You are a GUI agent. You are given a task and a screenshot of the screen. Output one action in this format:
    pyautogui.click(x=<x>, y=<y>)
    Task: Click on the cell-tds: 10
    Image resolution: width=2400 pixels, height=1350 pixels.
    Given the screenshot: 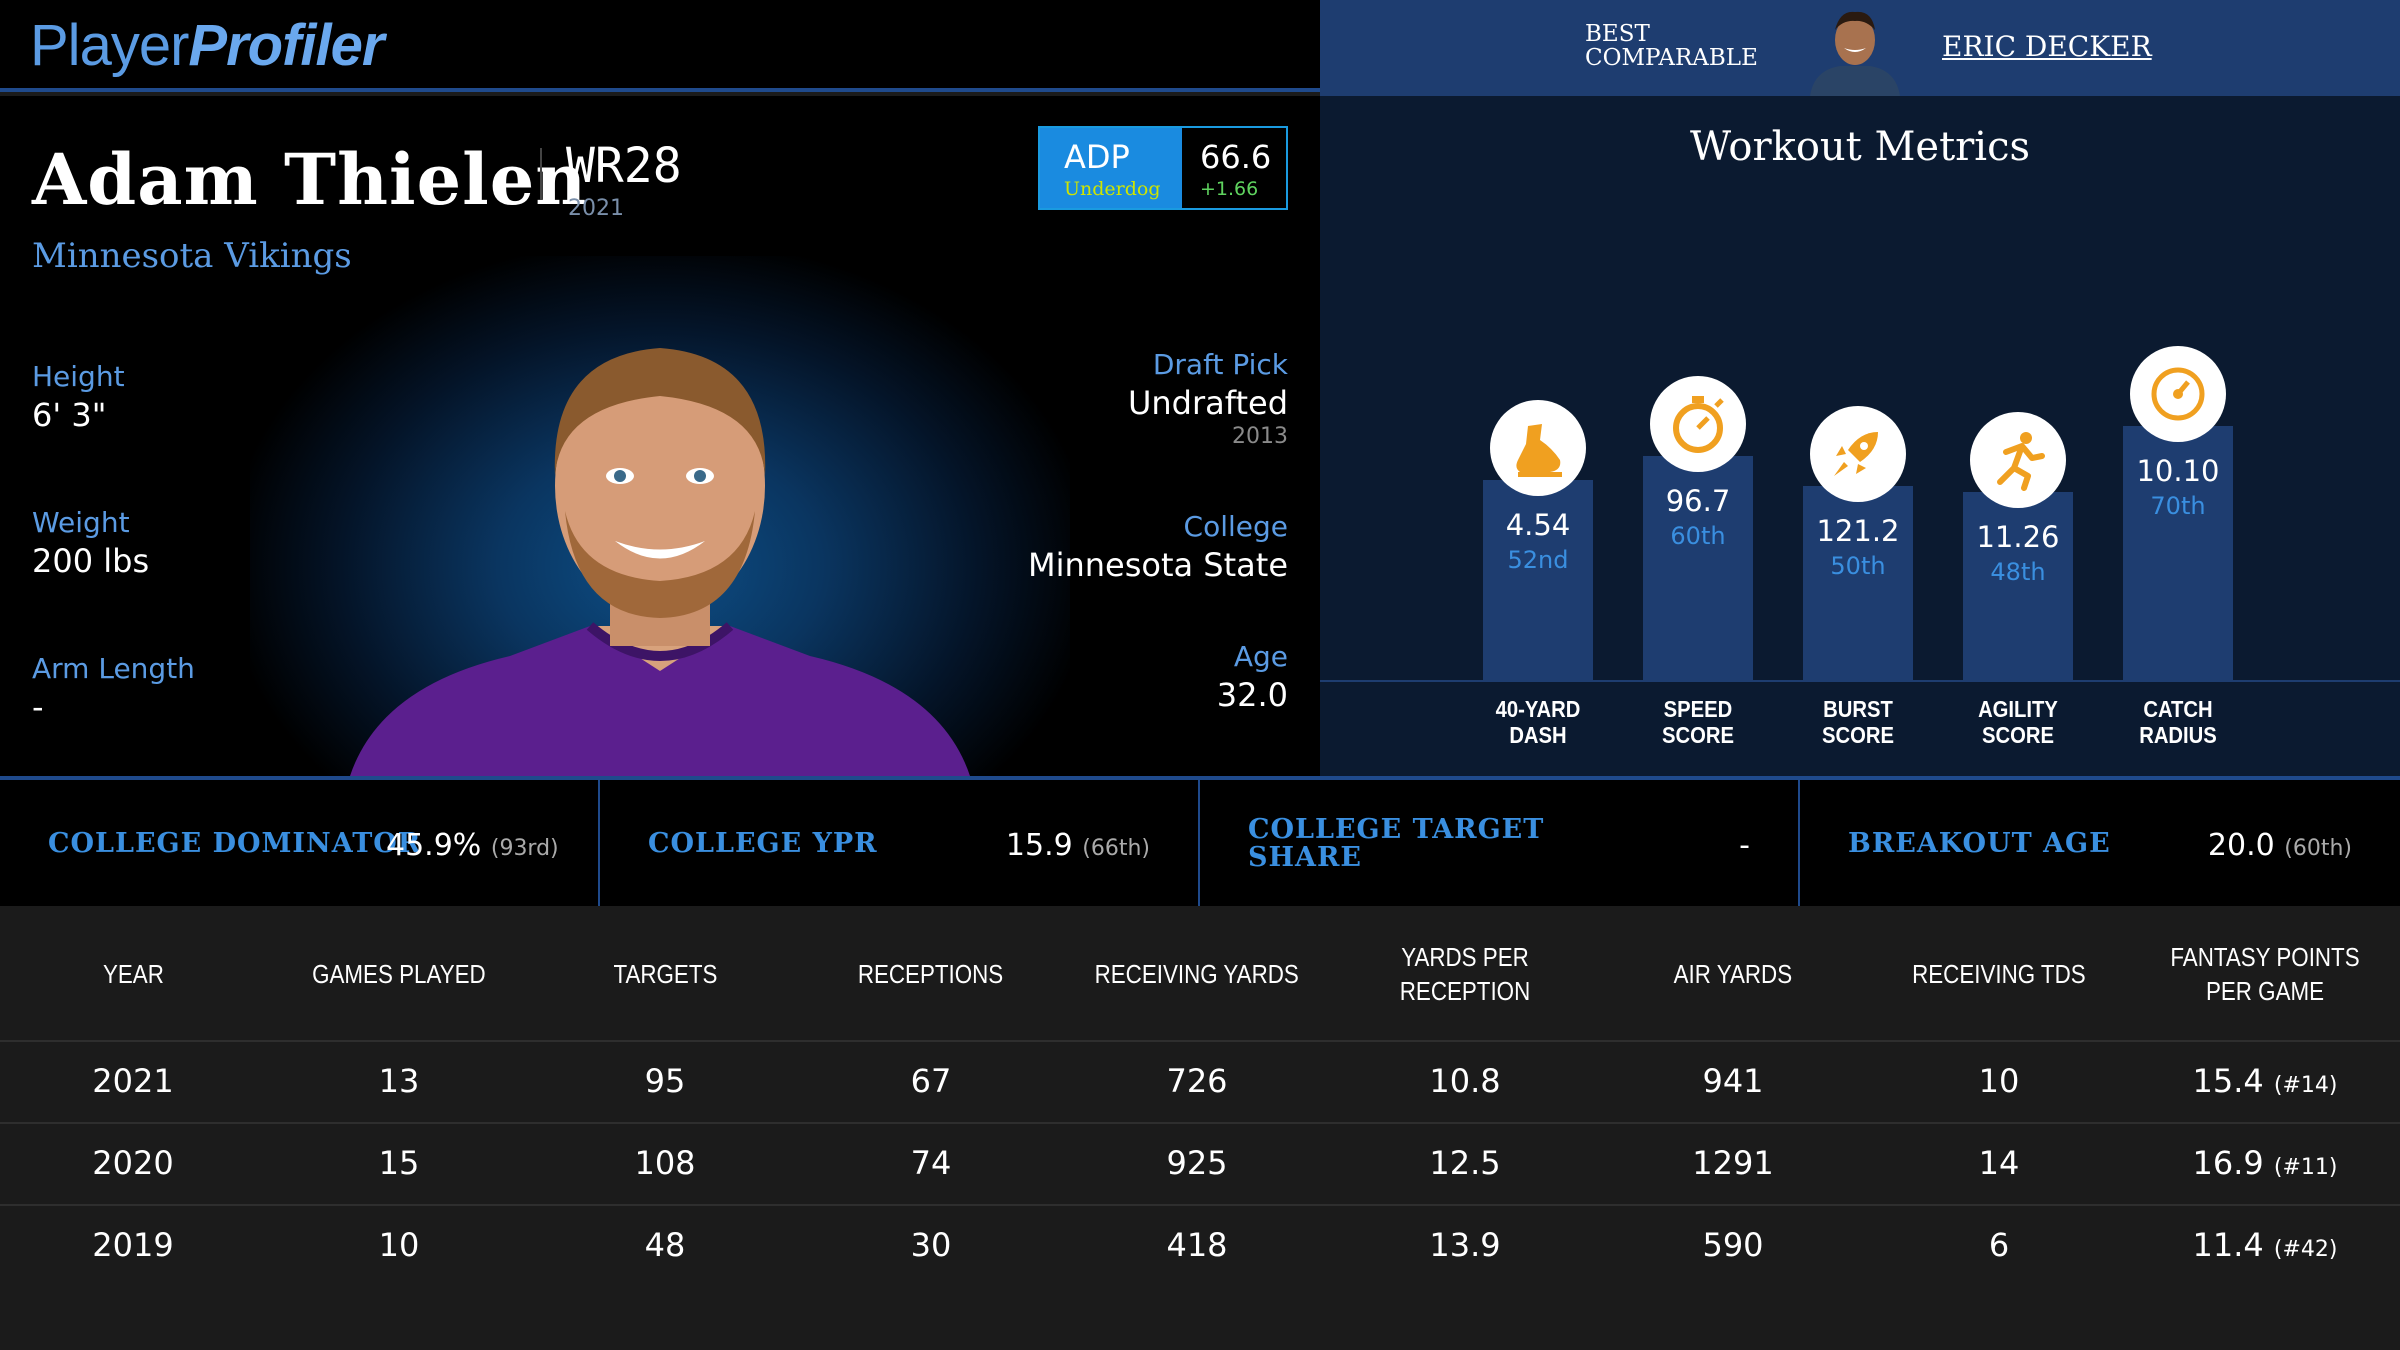 What is the action you would take?
    pyautogui.click(x=1999, y=1081)
    